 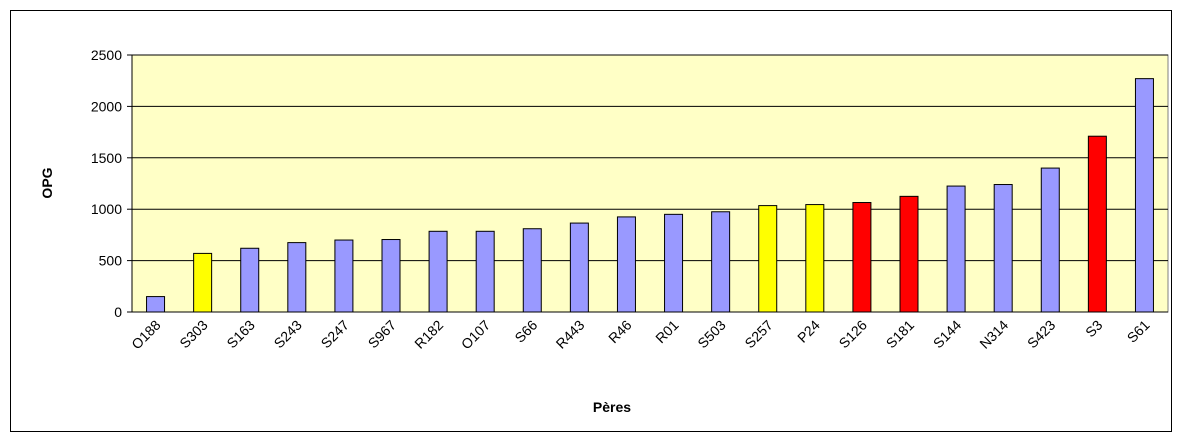 What do you see at coordinates (106, 106) in the screenshot?
I see `y-tick-label: 2000` at bounding box center [106, 106].